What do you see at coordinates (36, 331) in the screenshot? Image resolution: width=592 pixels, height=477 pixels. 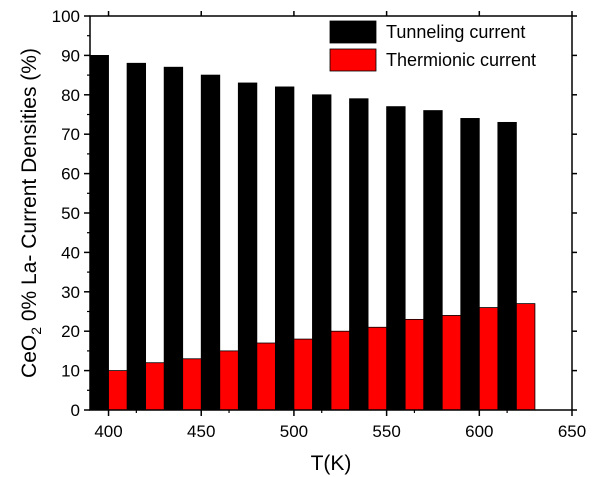 I see `y-axis-title-subscript: 2` at bounding box center [36, 331].